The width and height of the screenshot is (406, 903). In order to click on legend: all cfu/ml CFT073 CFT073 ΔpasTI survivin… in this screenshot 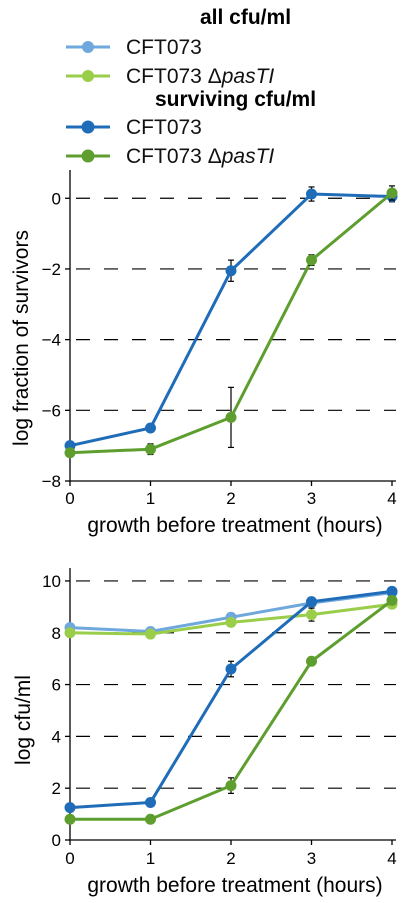, I will do `click(191, 87)`.